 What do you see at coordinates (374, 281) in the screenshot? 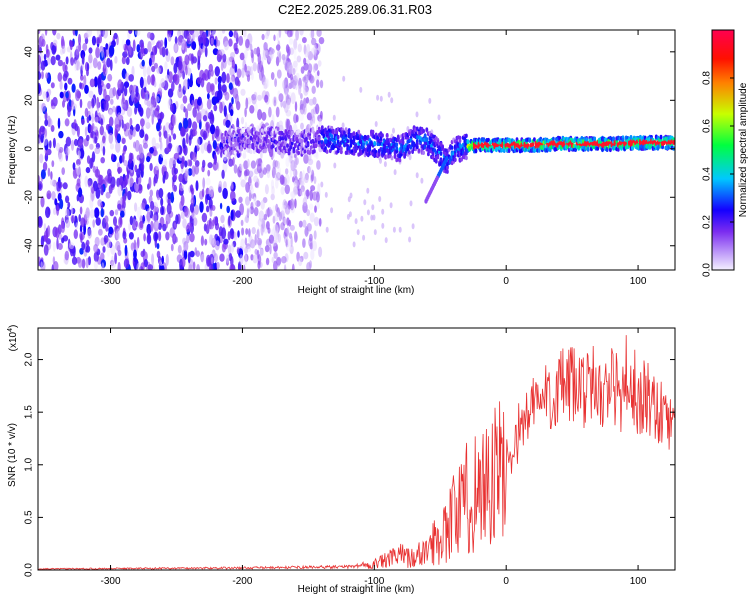
I see `x-tick-label: -100` at bounding box center [374, 281].